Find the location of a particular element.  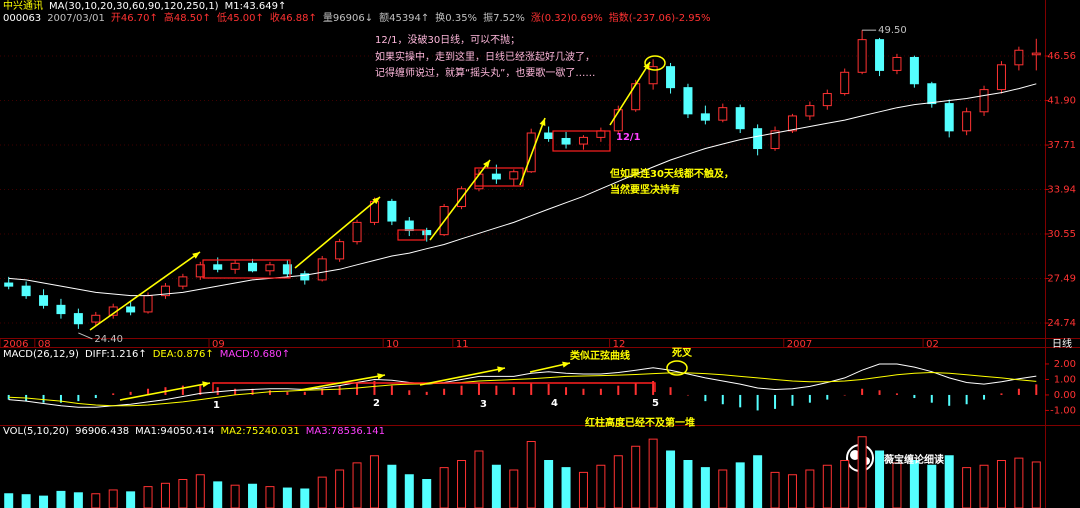

header-item: MACD(26,12,9) is located at coordinates (41, 354).